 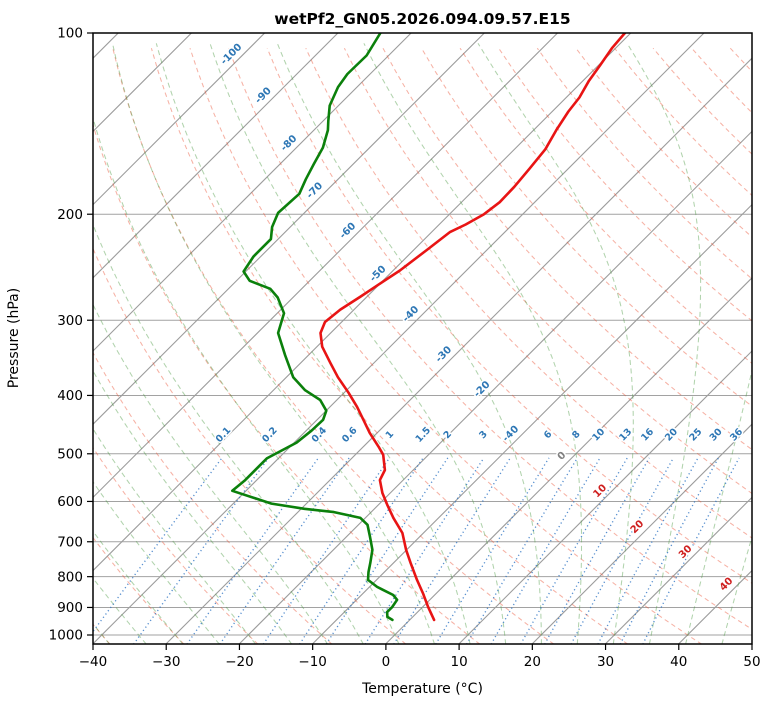 What do you see at coordinates (348, 231) in the screenshot?
I see `isotherm-label--60: -60` at bounding box center [348, 231].